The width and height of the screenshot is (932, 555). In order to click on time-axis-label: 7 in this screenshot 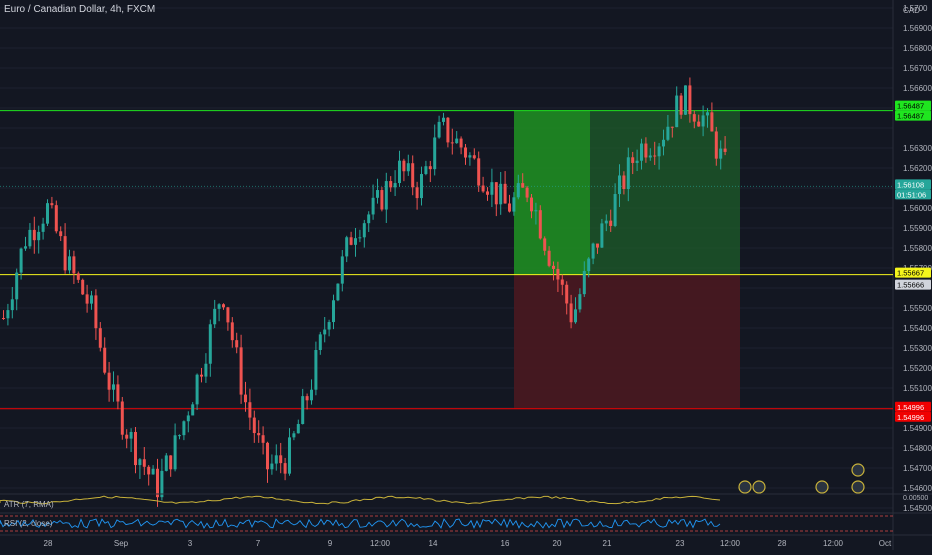, I will do `click(258, 543)`.